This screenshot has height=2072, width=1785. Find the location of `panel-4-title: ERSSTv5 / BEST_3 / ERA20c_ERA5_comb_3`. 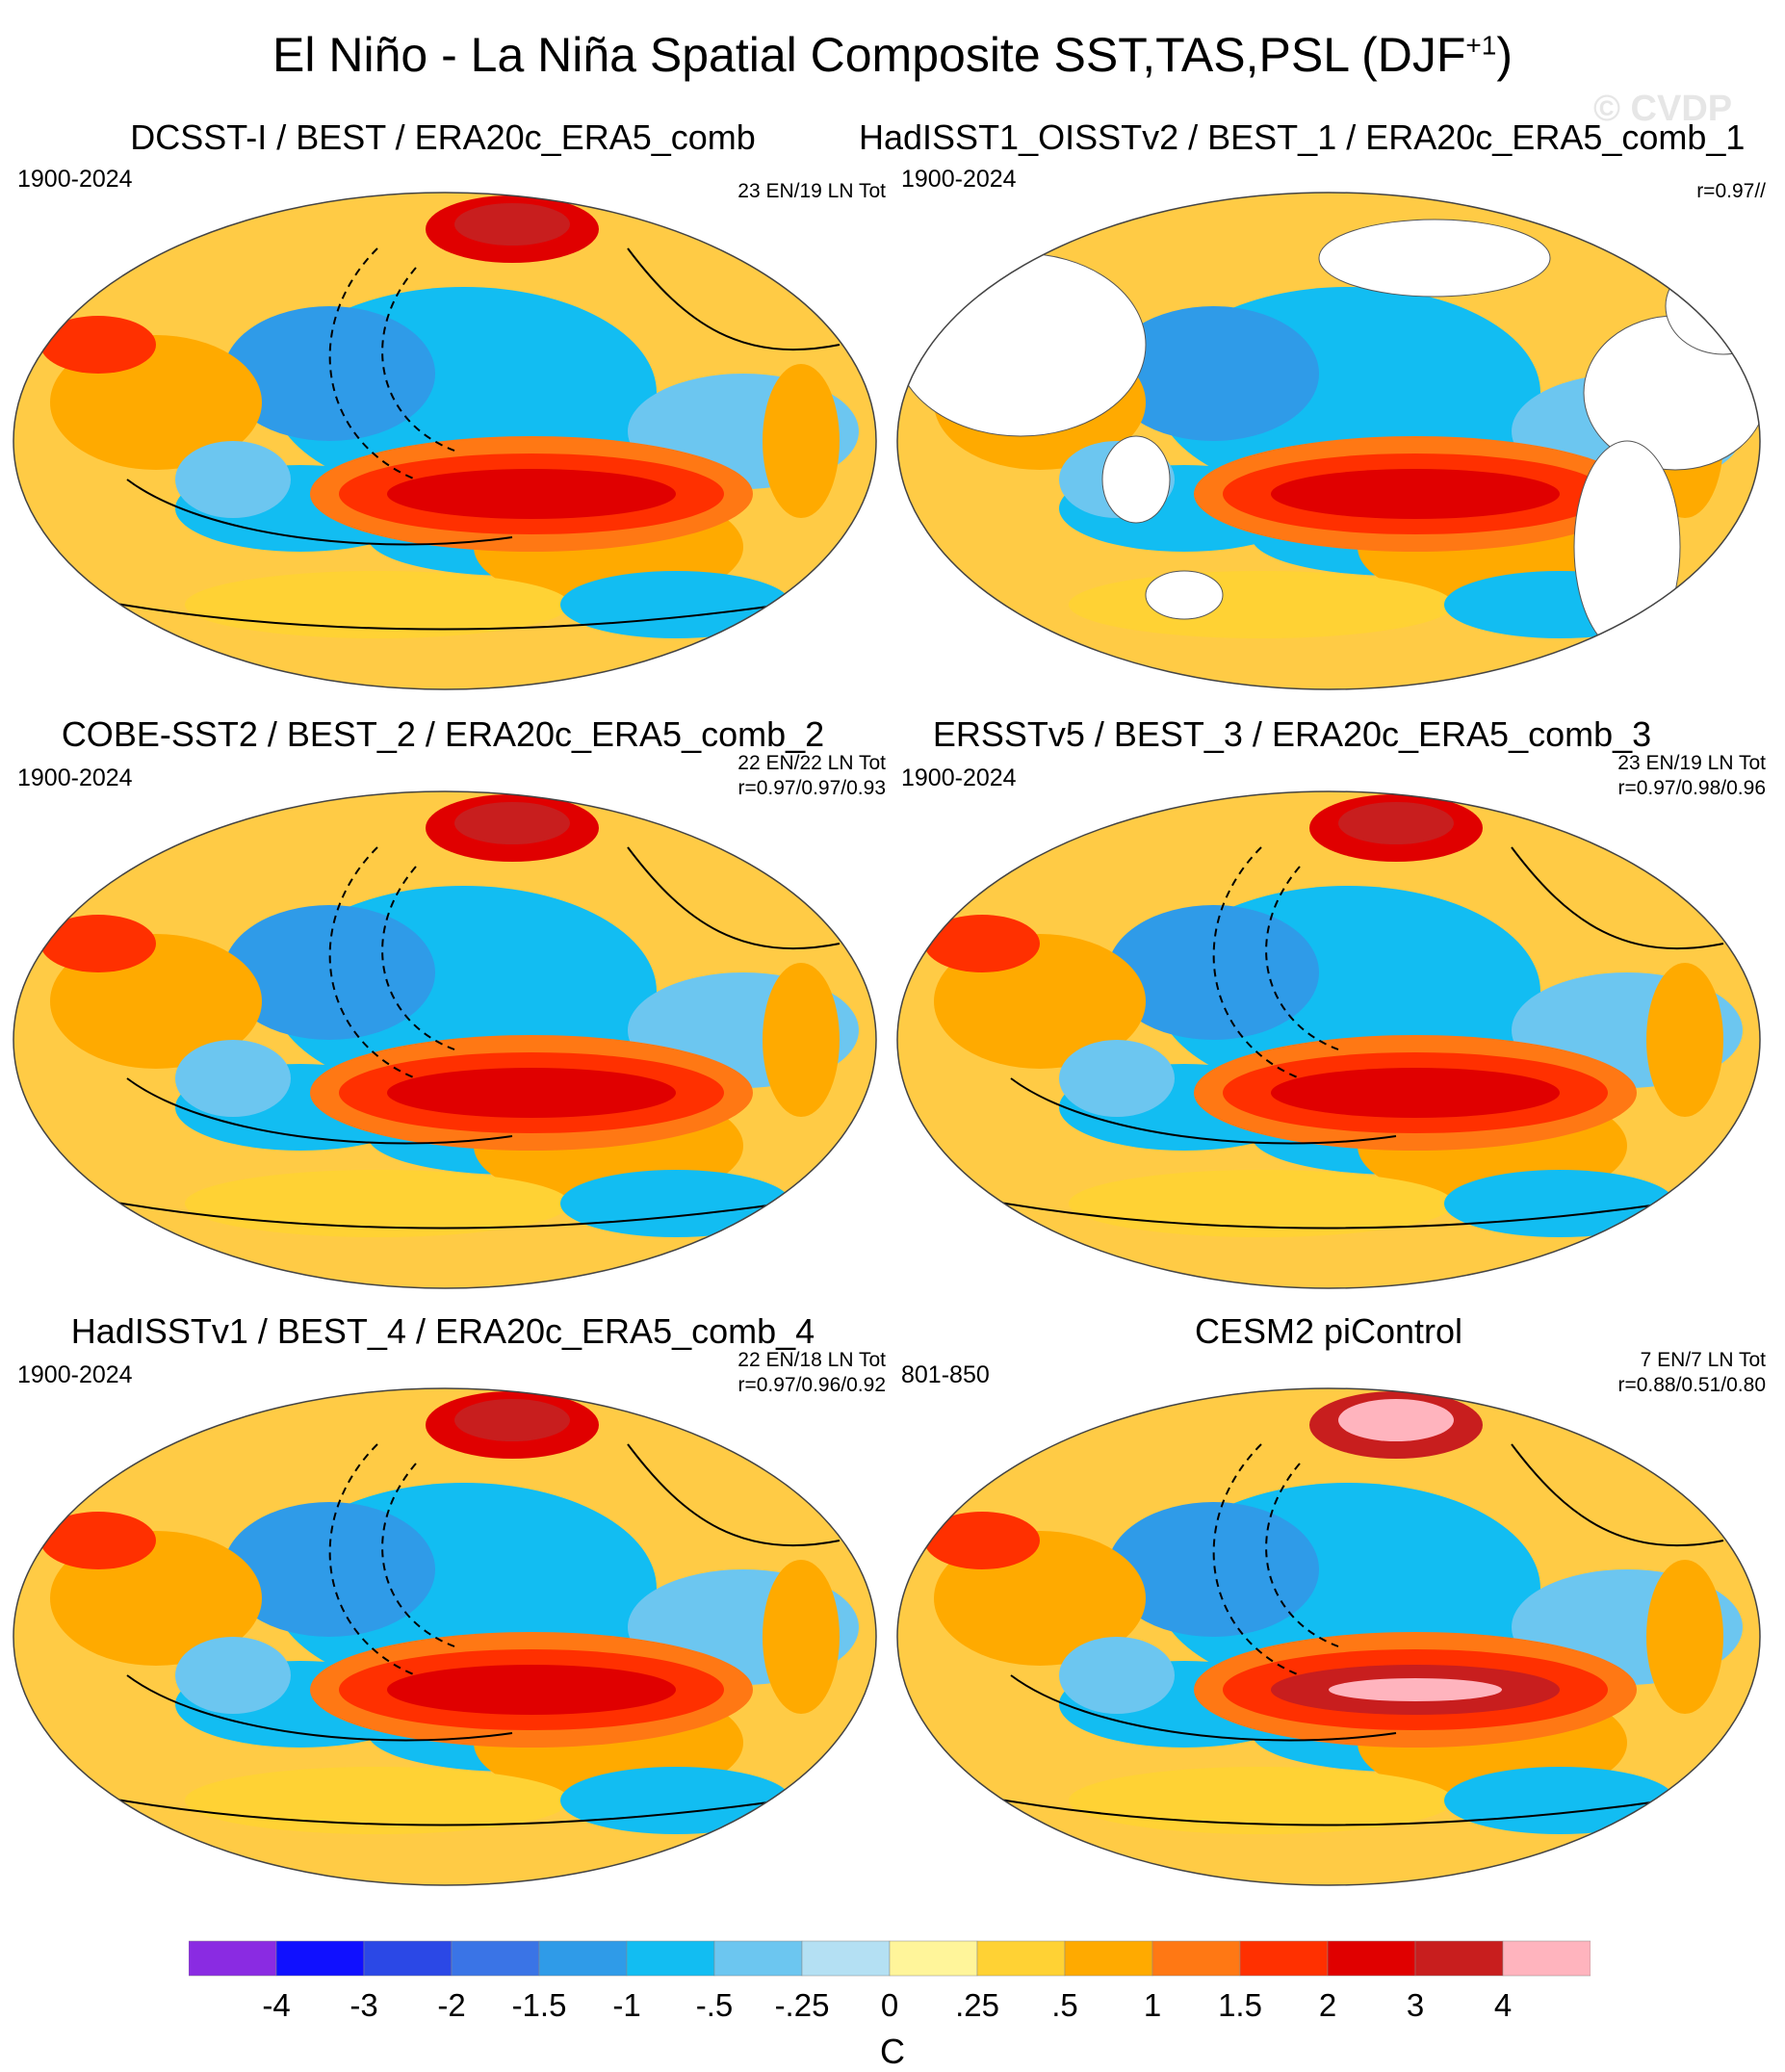

panel-4-title: ERSSTv5 / BEST_3 / ERA20c_ERA5_comb_3 is located at coordinates (1292, 734).